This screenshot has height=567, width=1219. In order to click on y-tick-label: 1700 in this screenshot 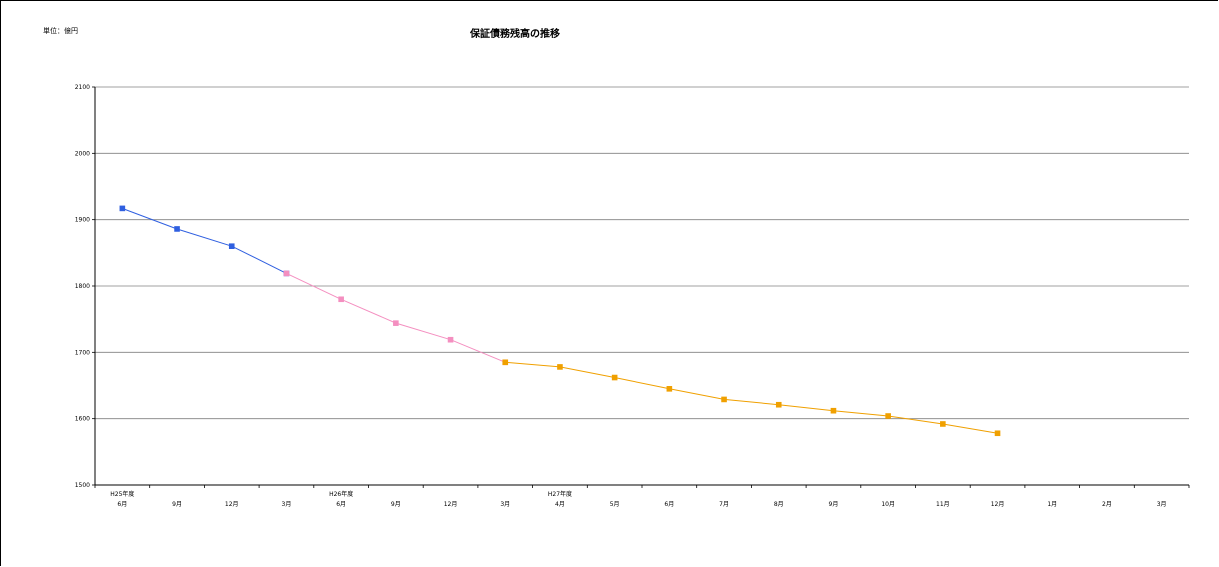, I will do `click(82, 352)`.